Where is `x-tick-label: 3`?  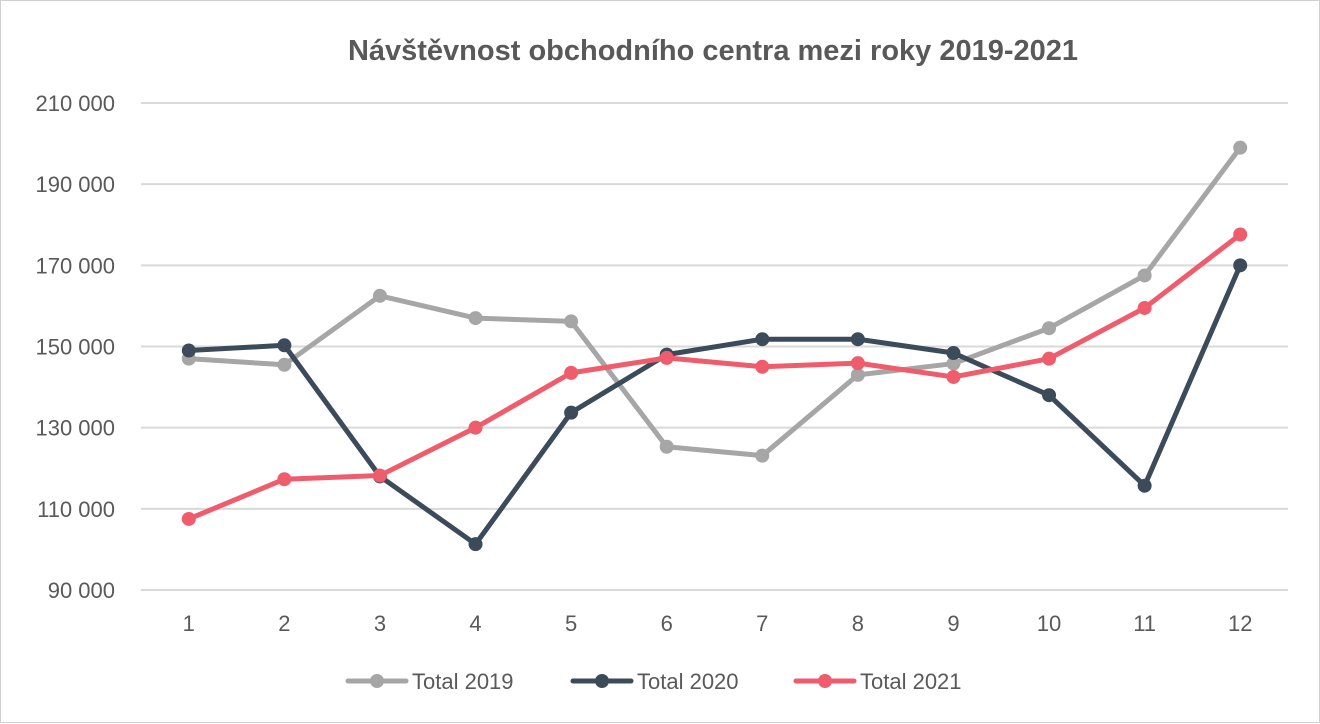 x-tick-label: 3 is located at coordinates (380, 623).